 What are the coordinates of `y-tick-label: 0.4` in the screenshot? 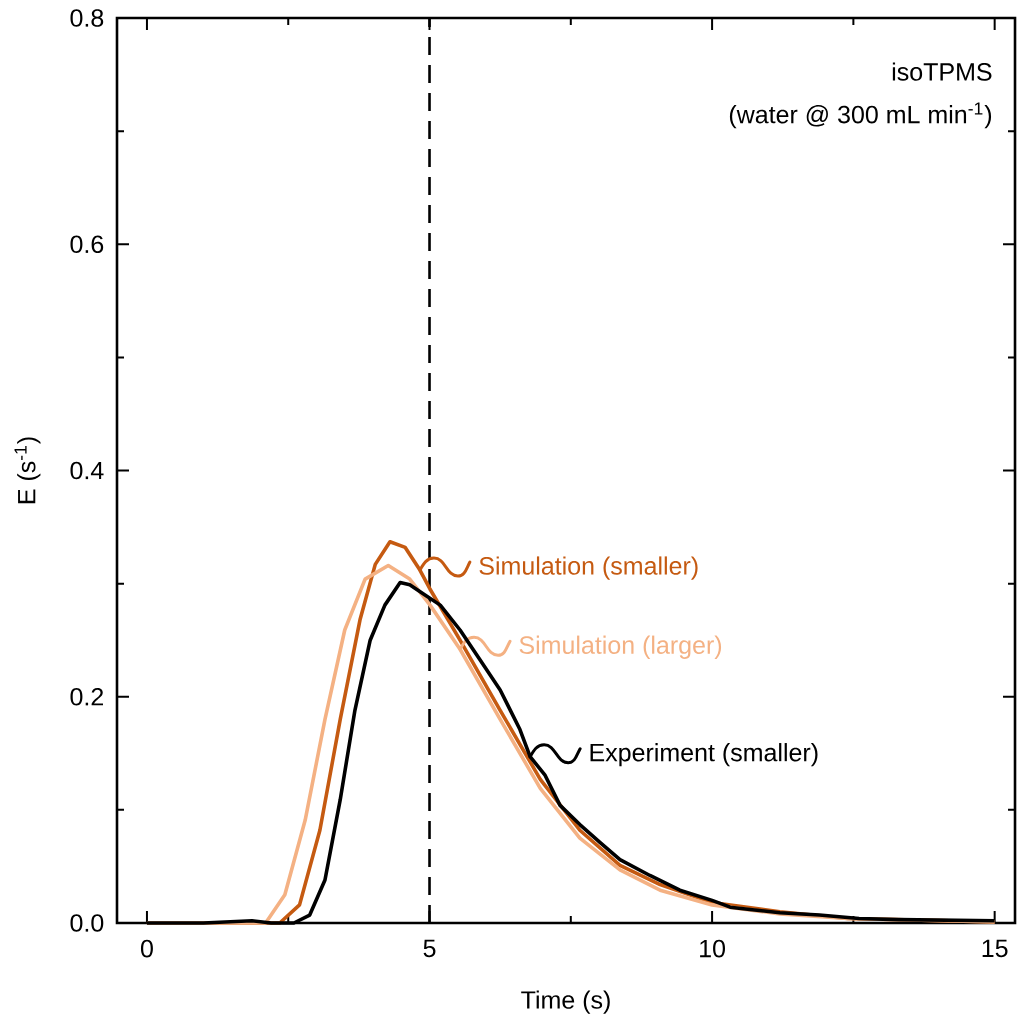 It's located at (87, 470).